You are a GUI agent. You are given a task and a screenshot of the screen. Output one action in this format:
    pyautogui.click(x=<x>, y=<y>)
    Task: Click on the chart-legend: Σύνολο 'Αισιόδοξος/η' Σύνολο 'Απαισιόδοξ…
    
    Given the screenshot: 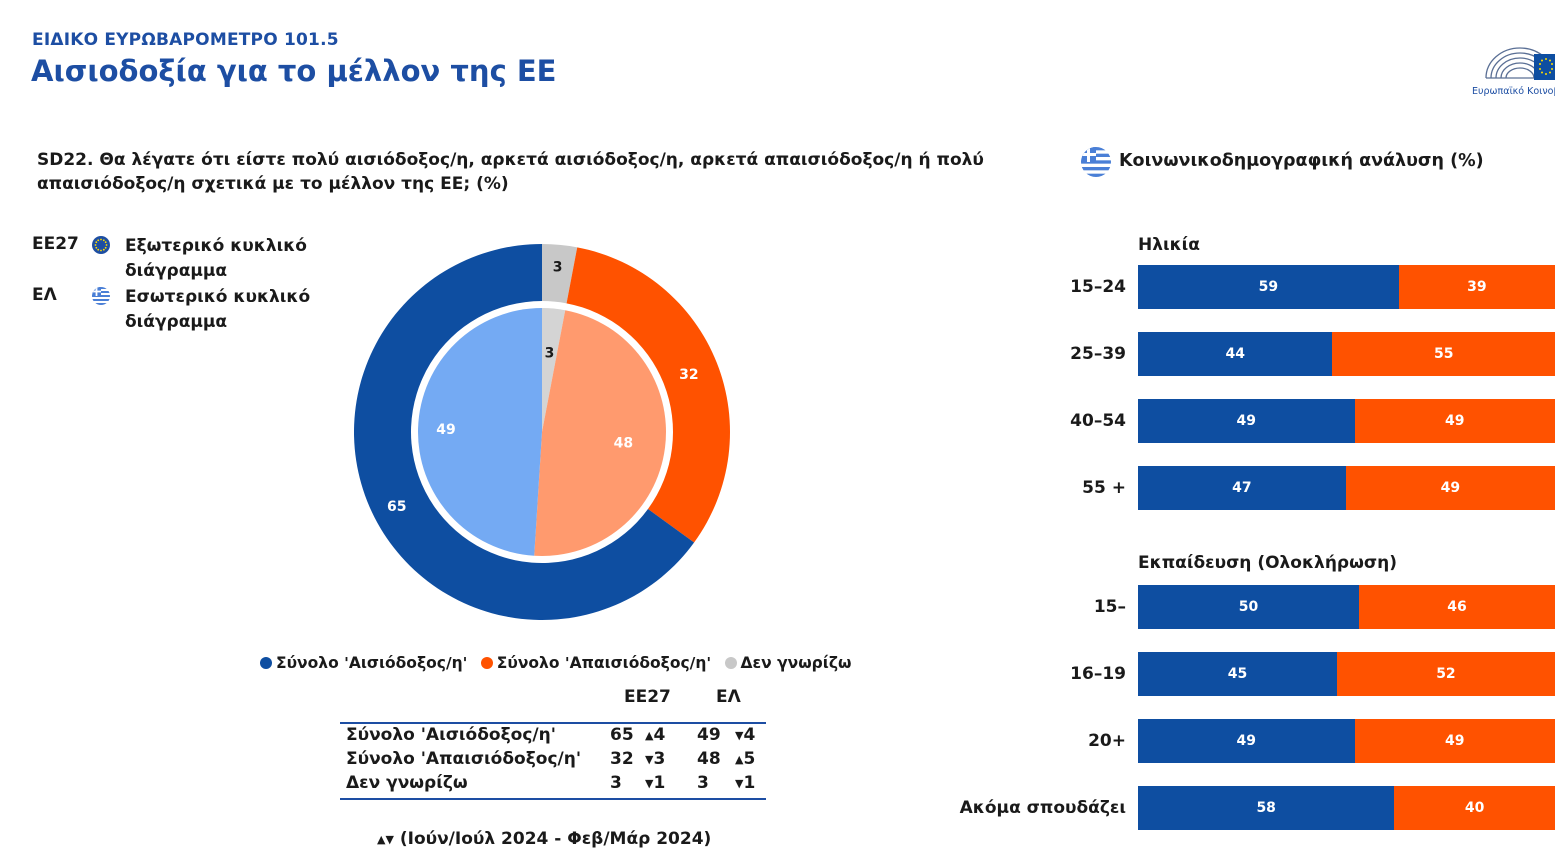 What is the action you would take?
    pyautogui.click(x=559, y=663)
    